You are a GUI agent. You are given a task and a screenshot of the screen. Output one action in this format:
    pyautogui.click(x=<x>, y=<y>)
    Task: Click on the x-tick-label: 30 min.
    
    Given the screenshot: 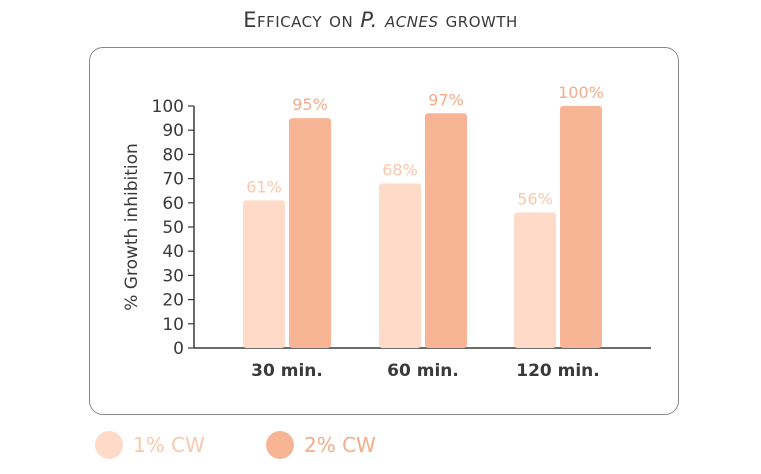 What is the action you would take?
    pyautogui.click(x=287, y=371)
    